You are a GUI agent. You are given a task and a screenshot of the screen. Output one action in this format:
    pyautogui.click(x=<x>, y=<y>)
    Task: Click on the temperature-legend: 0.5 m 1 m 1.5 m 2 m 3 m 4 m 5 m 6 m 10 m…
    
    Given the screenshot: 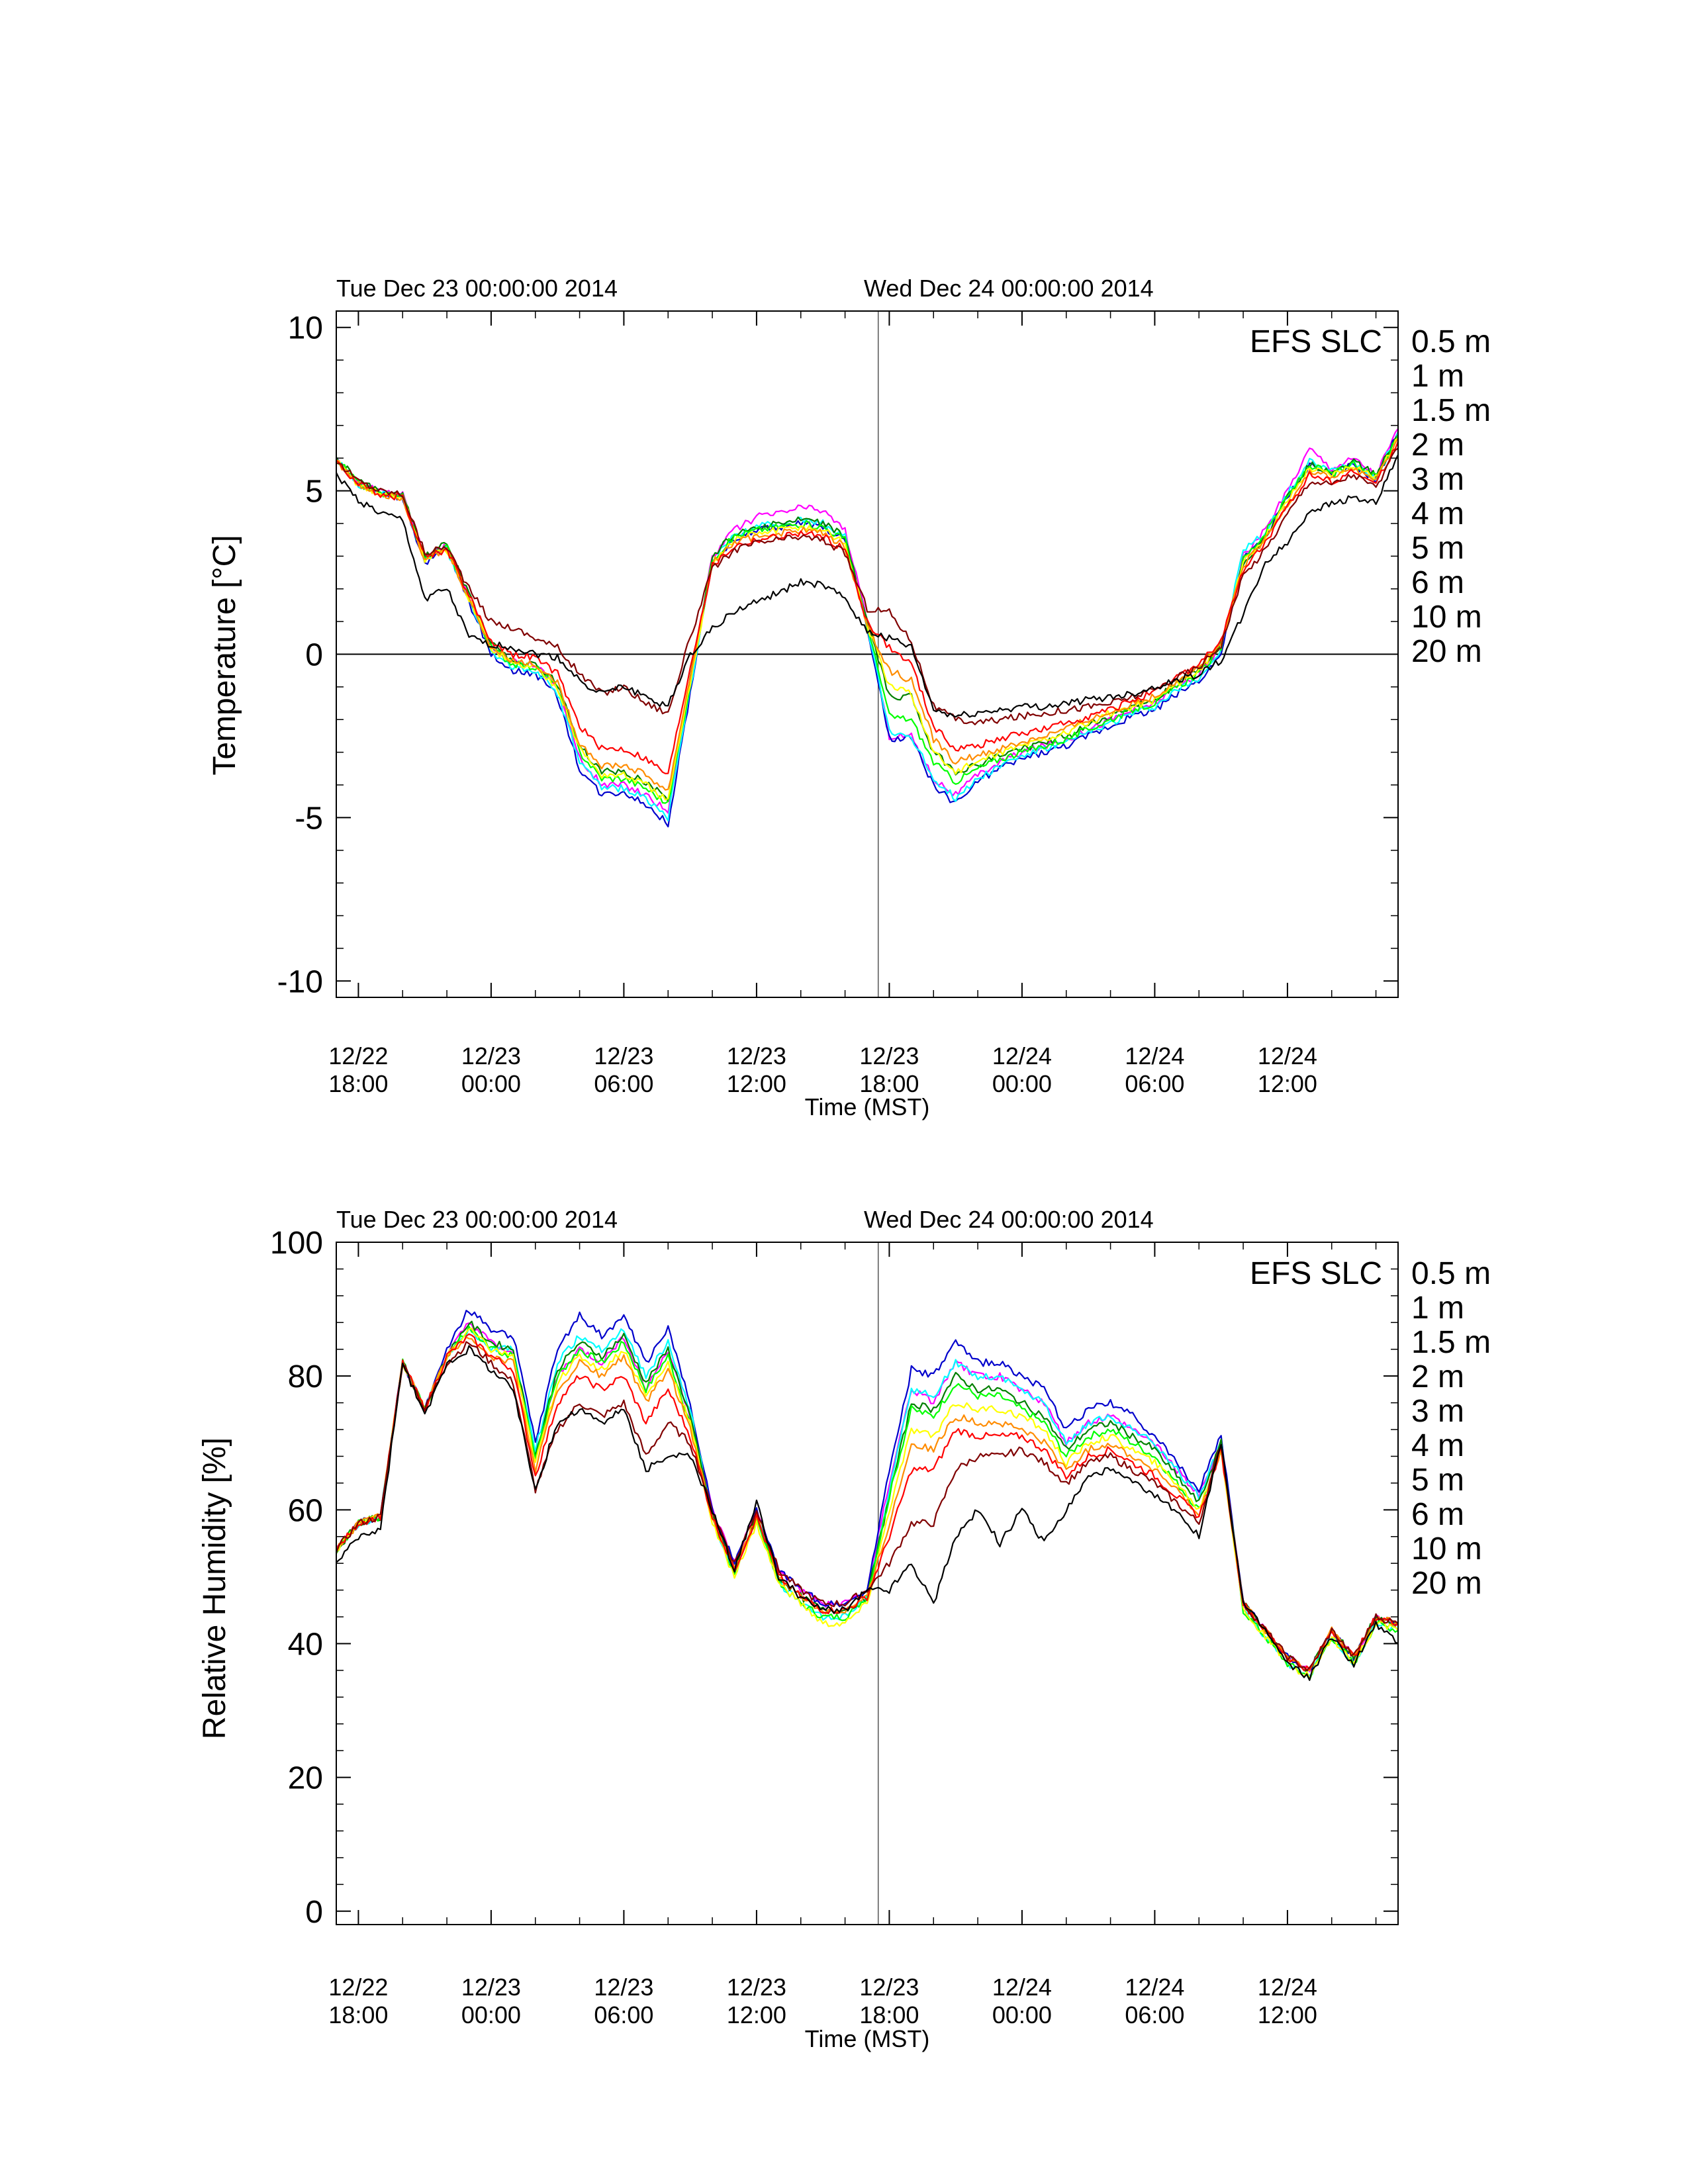 What is the action you would take?
    pyautogui.click(x=1451, y=496)
    